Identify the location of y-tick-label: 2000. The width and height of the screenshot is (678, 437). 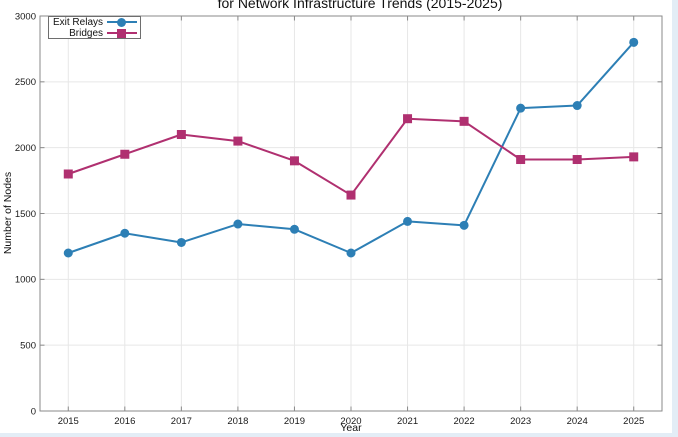
(25, 148).